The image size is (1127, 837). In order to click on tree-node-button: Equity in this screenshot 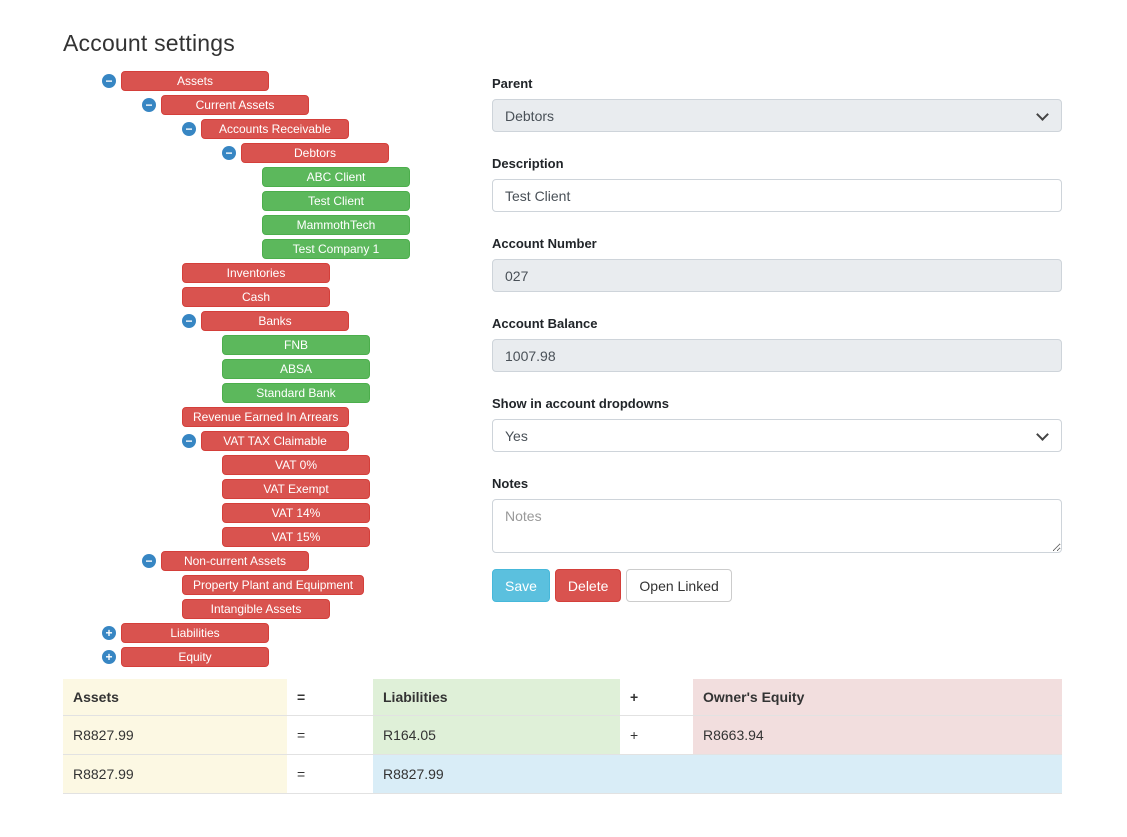, I will do `click(195, 657)`.